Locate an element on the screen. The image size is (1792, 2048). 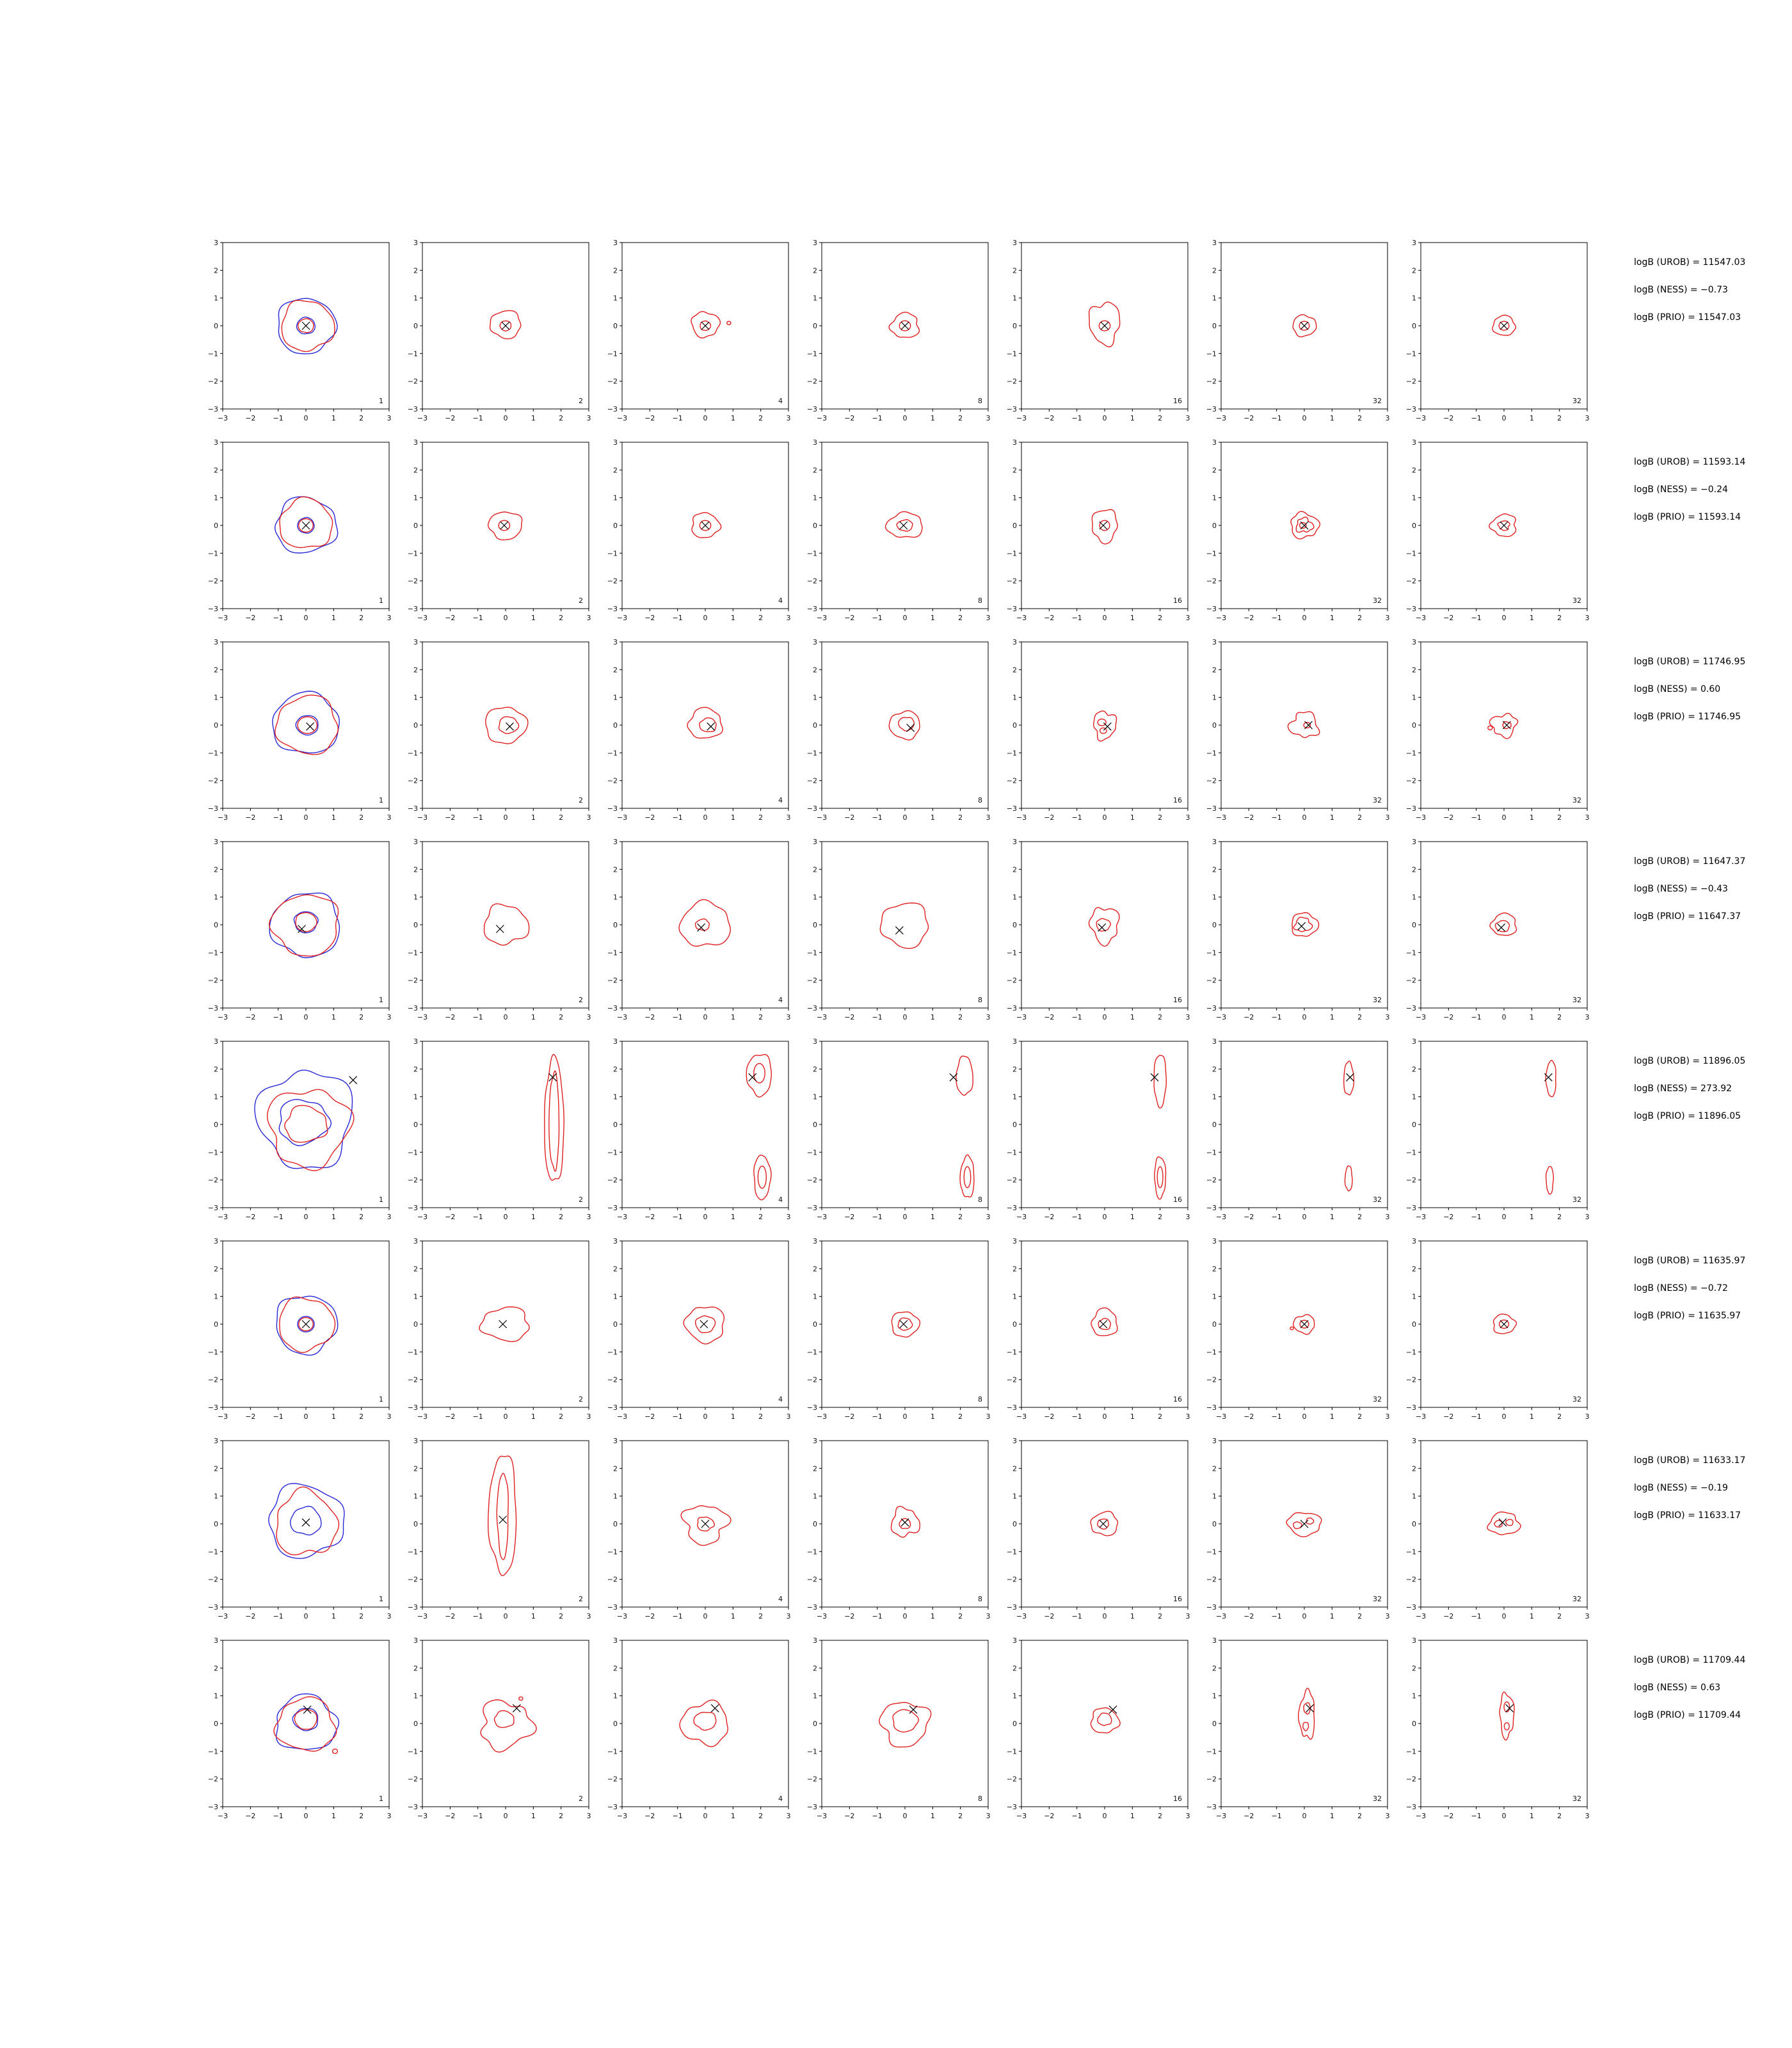
annotation-line: logB (UROB) = 11647.37 is located at coordinates (1690, 861).